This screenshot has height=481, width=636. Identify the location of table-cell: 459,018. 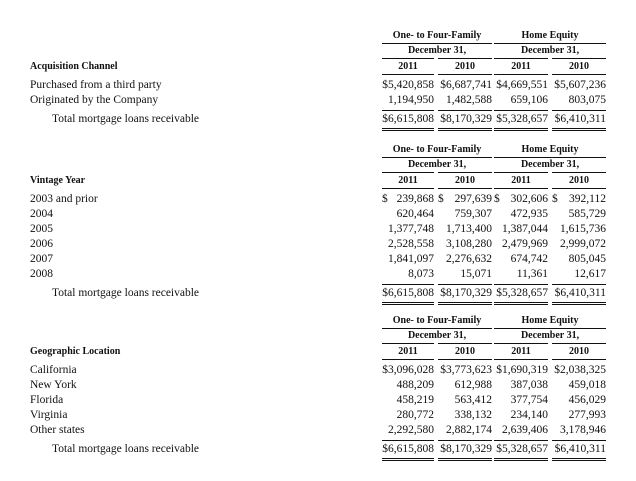
(587, 385).